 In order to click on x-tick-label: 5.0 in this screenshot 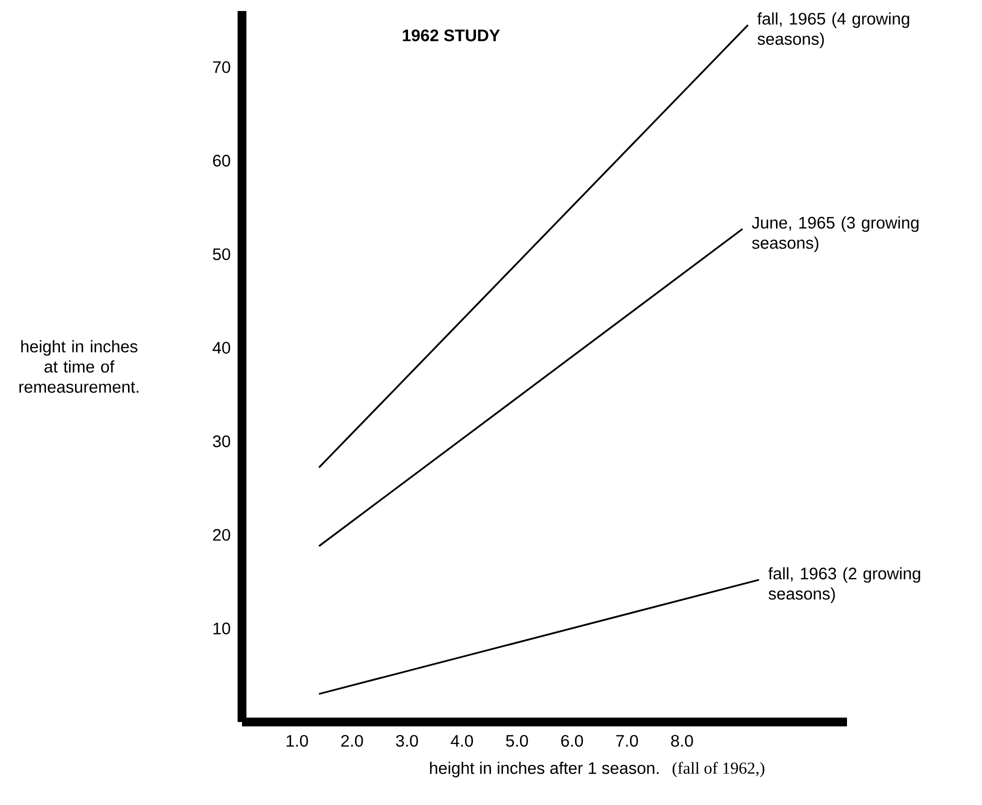, I will do `click(517, 740)`.